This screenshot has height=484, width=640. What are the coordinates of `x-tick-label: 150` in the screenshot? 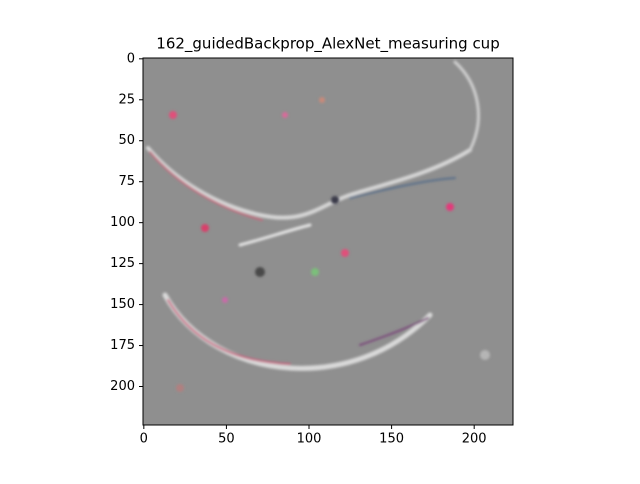 It's located at (391, 439).